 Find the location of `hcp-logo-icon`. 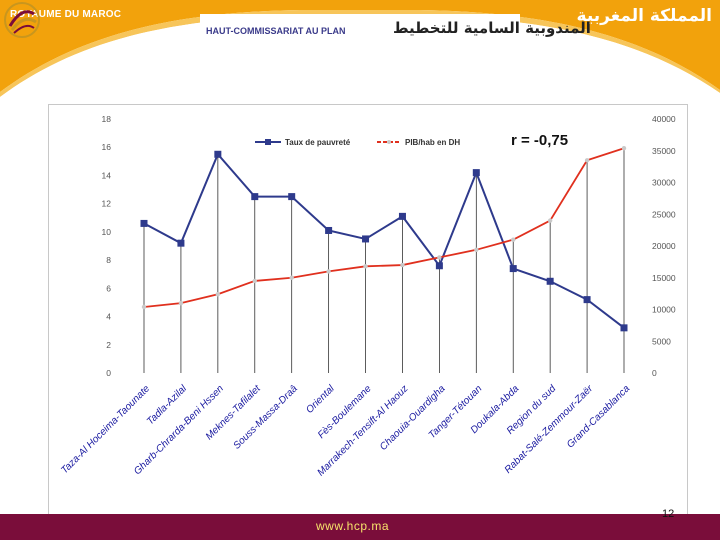

hcp-logo-icon is located at coordinates (22, 20).